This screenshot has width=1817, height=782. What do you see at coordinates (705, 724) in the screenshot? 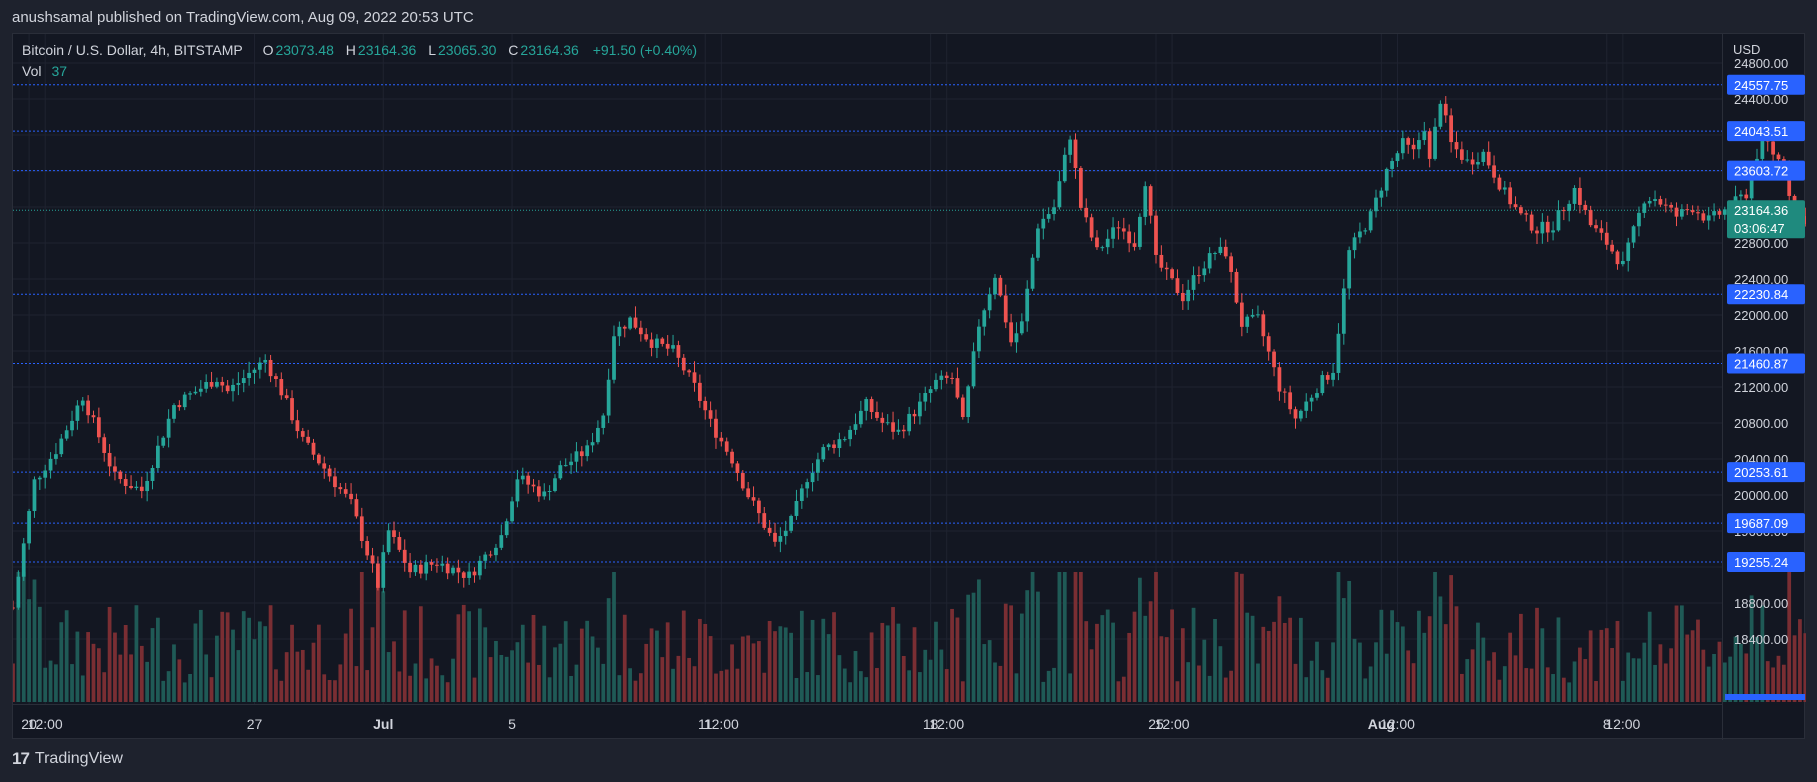
I see `time-tick-label: 11` at bounding box center [705, 724].